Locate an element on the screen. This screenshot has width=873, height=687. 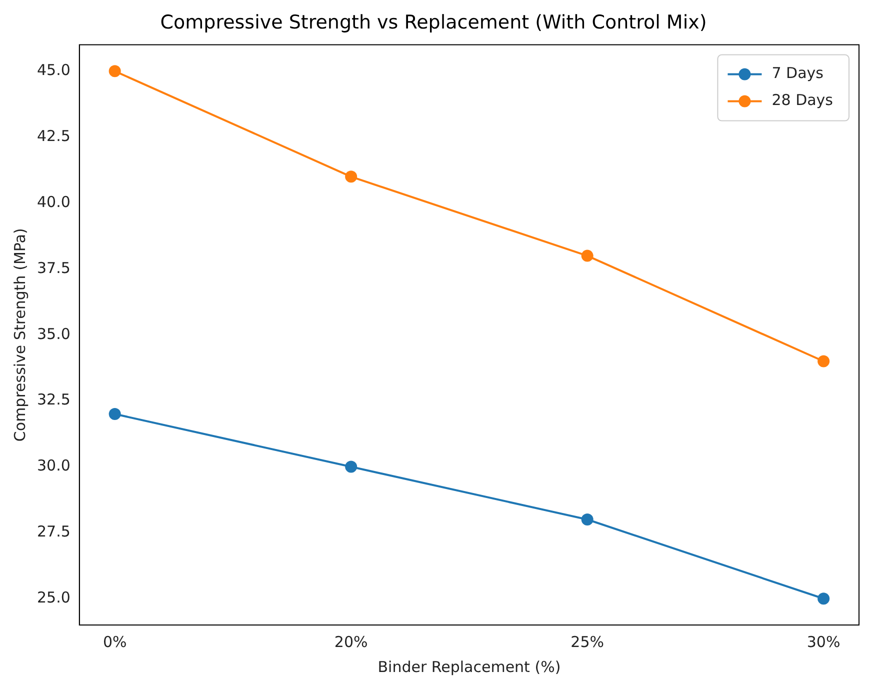
y-axis-title: Compressive Strength (MPa) is located at coordinates (19, 335).